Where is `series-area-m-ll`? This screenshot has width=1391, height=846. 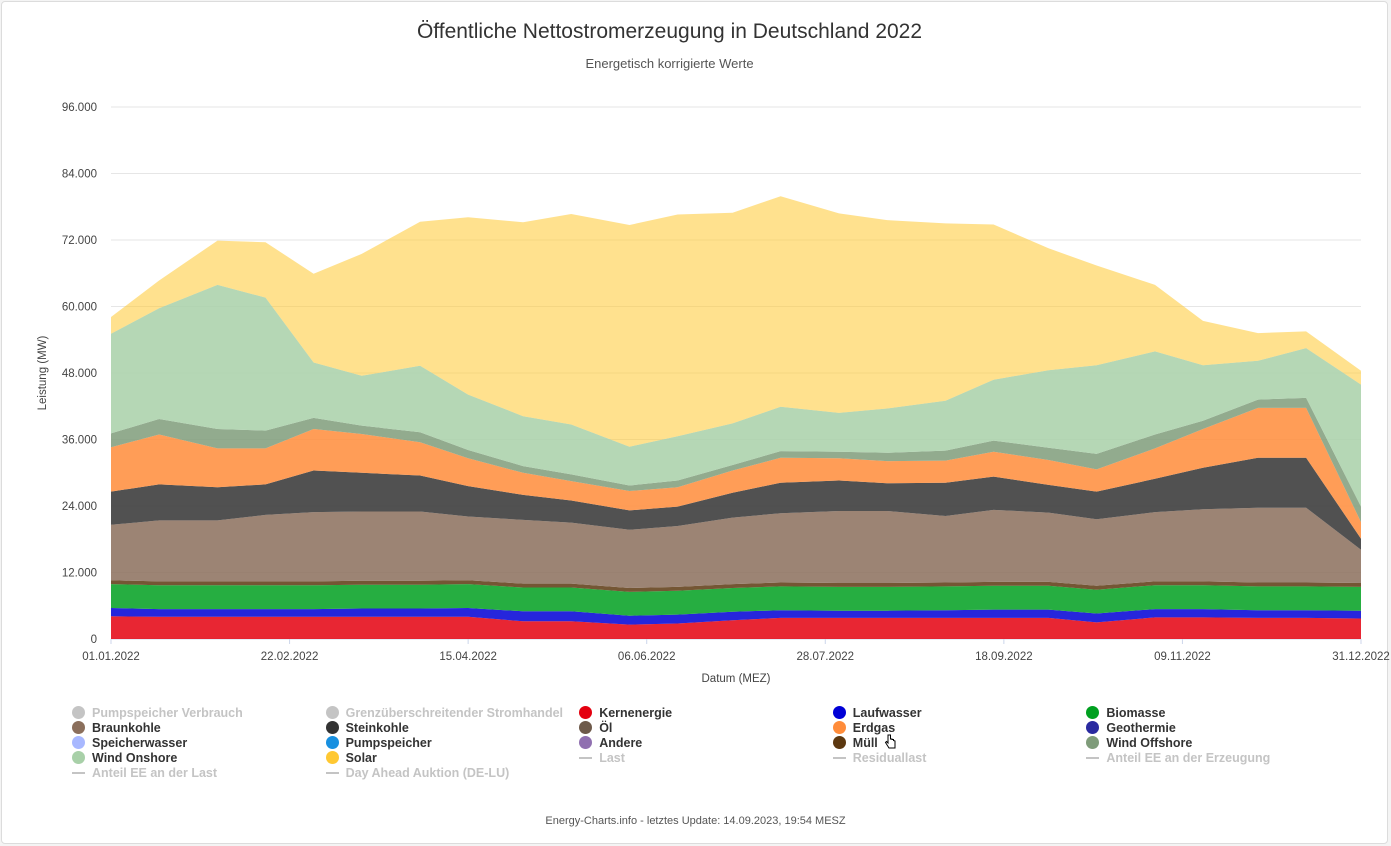 series-area-m-ll is located at coordinates (736, 586).